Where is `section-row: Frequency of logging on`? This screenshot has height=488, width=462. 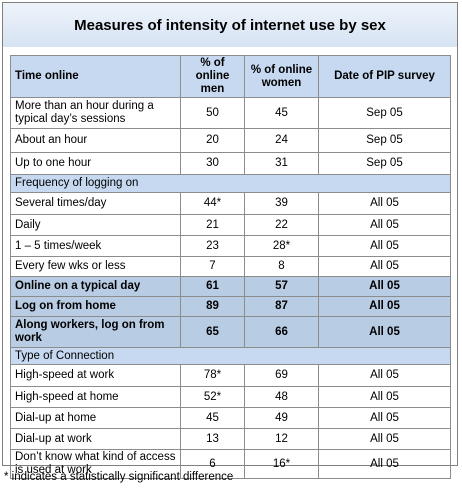 section-row: Frequency of logging on is located at coordinates (230, 183).